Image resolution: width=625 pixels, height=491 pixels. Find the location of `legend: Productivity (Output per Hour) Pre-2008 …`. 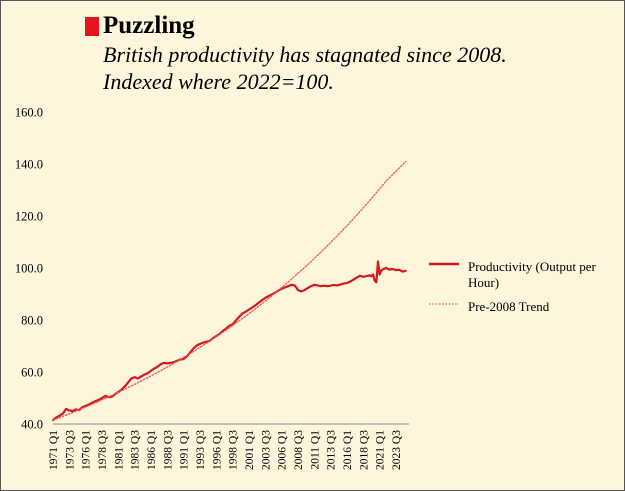

legend: Productivity (Output per Hour) Pre-2008 … is located at coordinates (523, 291).